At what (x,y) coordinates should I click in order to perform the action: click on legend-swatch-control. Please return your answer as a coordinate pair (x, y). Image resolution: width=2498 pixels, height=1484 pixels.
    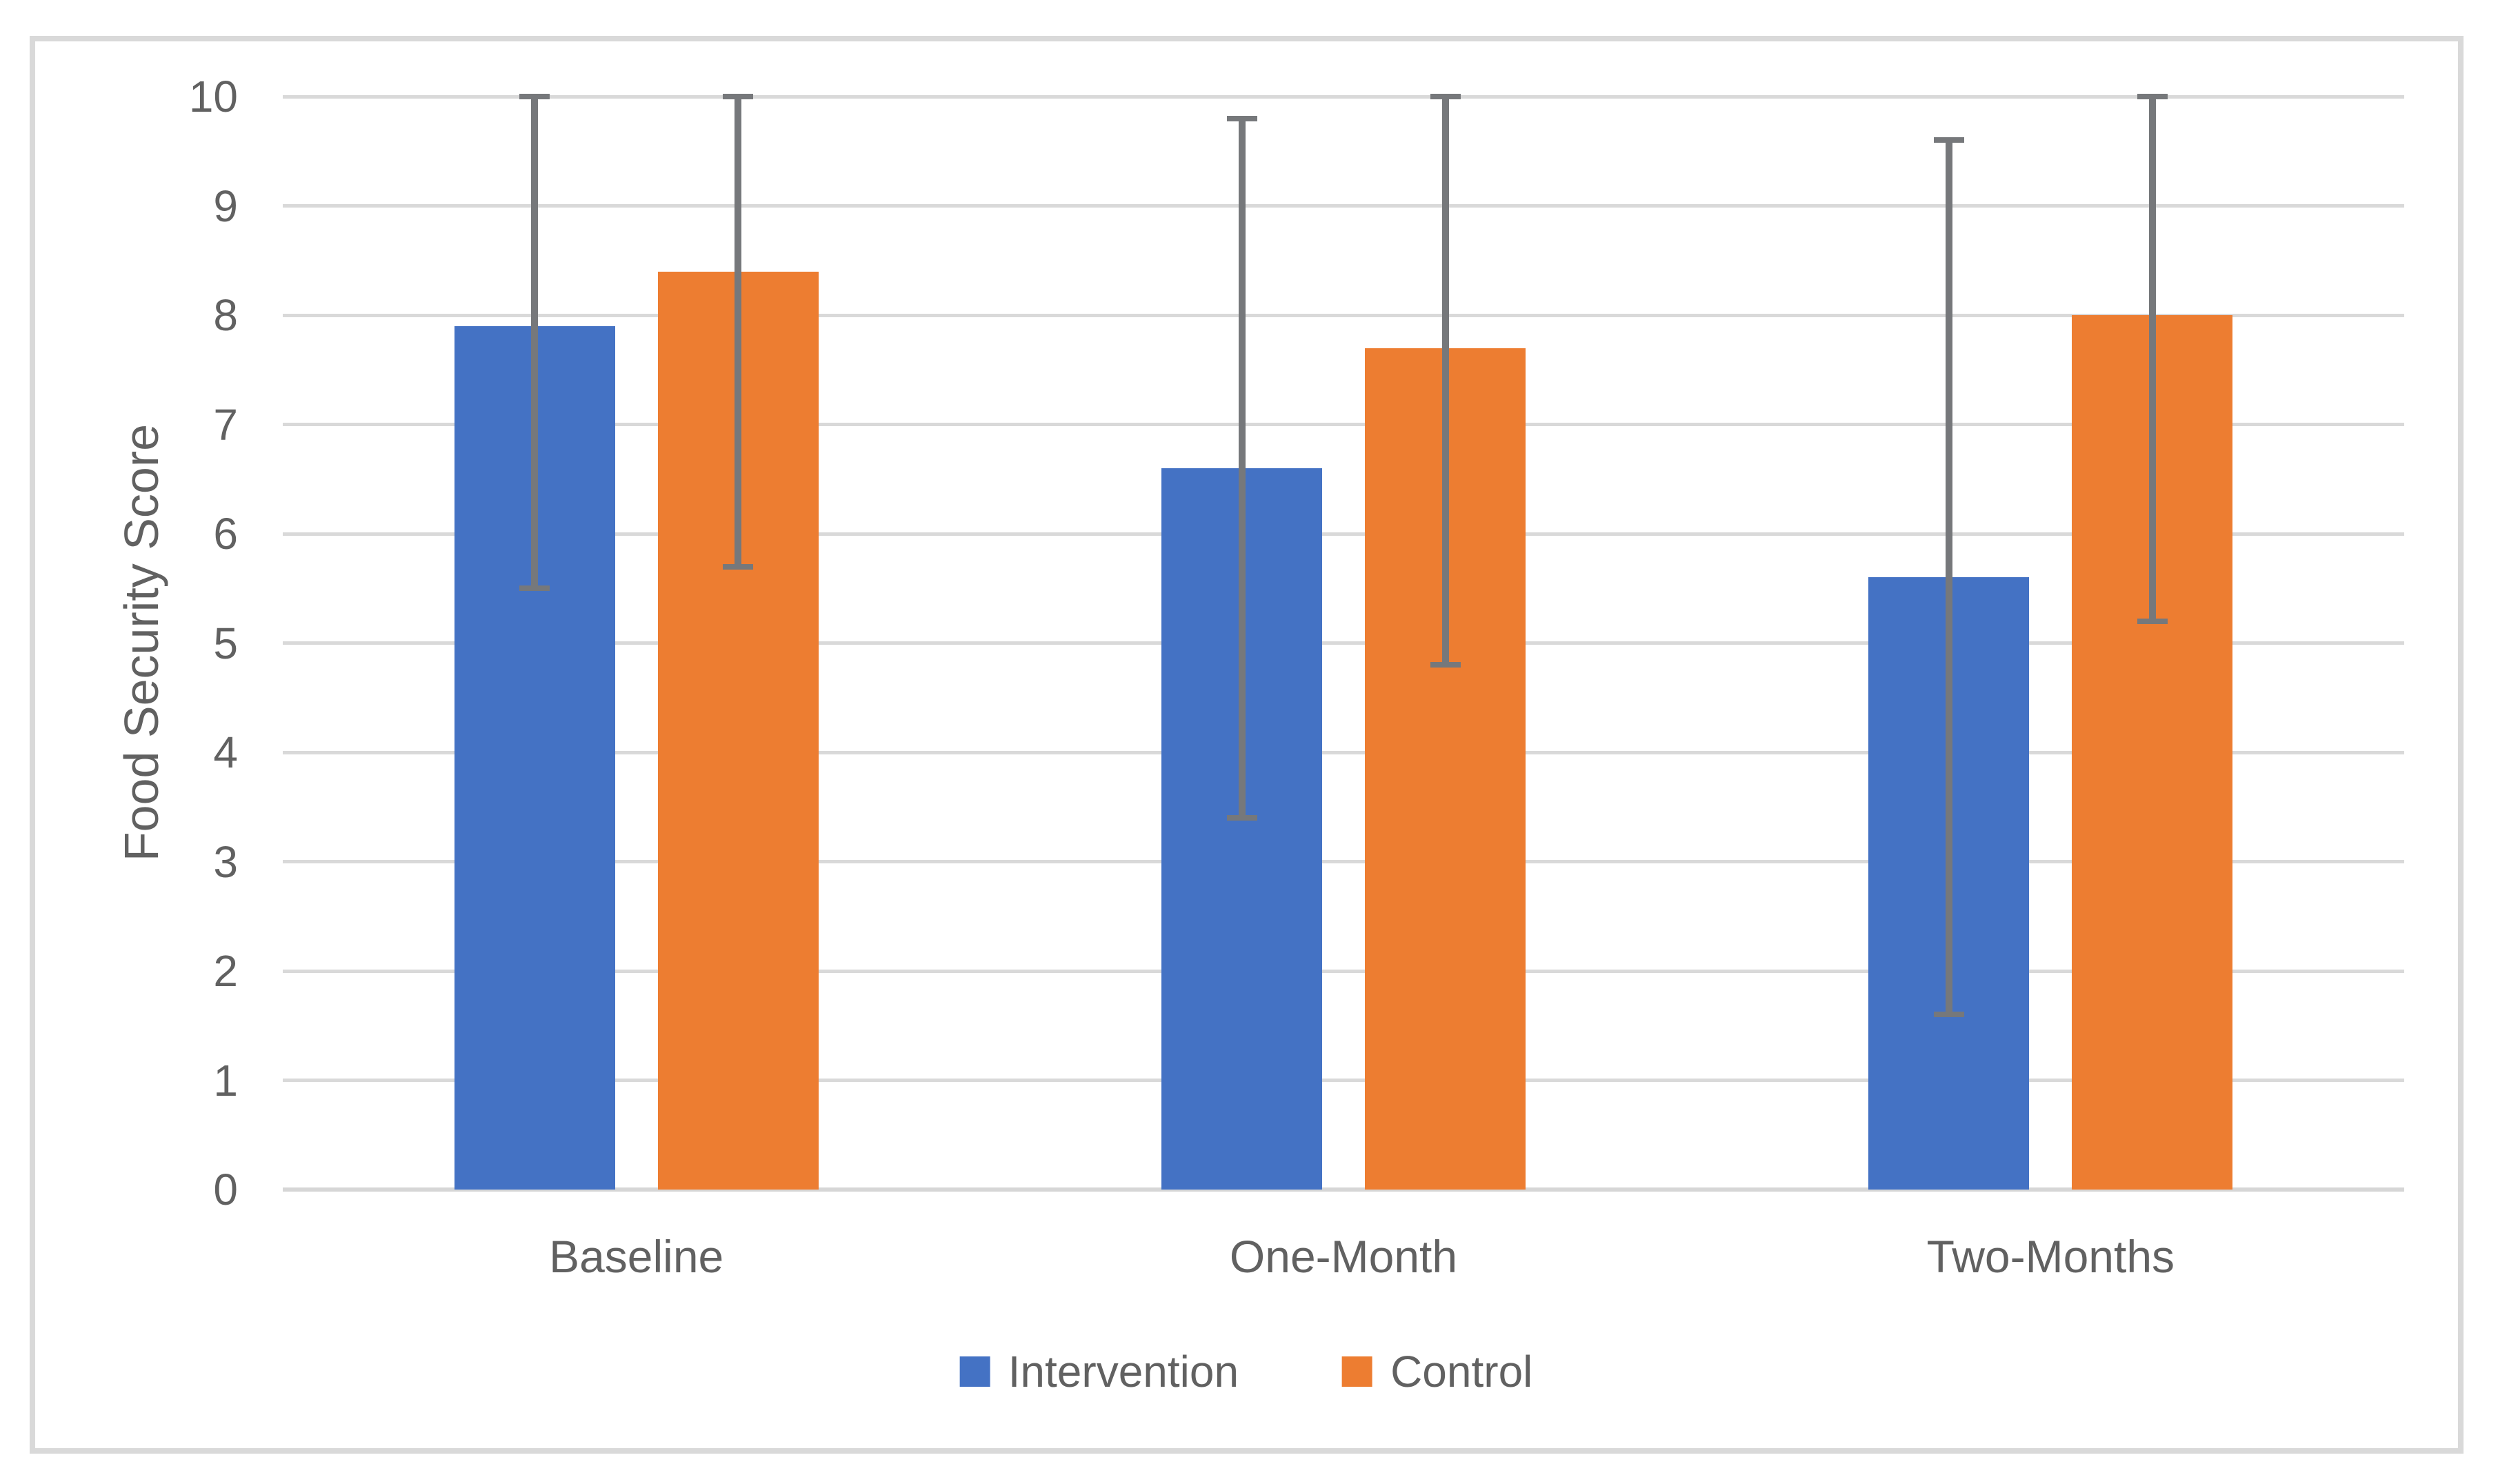
    Looking at the image, I should click on (1358, 1371).